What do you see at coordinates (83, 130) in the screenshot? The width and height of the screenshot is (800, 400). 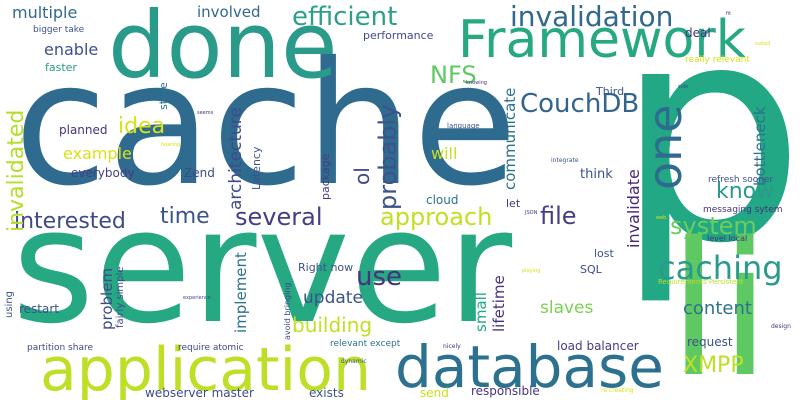 I see `word-planned: planned` at bounding box center [83, 130].